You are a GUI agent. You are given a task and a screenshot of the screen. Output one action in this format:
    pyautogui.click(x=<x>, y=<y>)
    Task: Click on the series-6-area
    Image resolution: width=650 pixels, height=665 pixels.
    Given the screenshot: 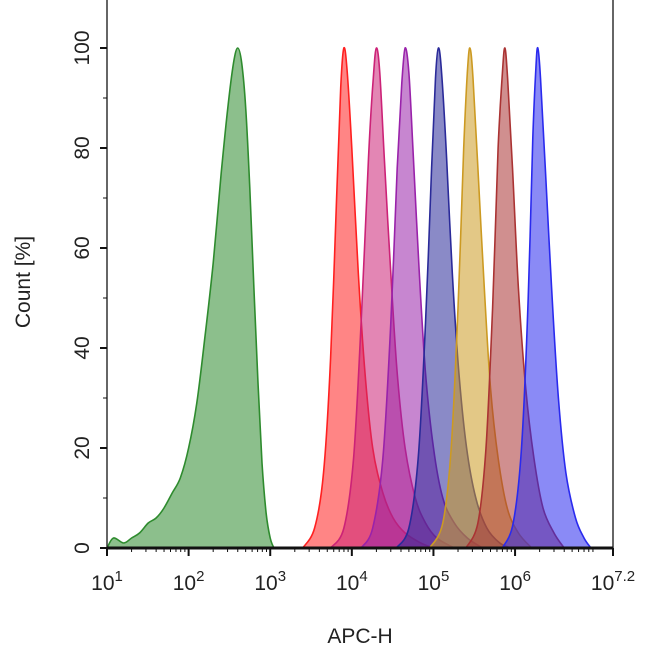 What is the action you would take?
    pyautogui.click(x=515, y=297)
    